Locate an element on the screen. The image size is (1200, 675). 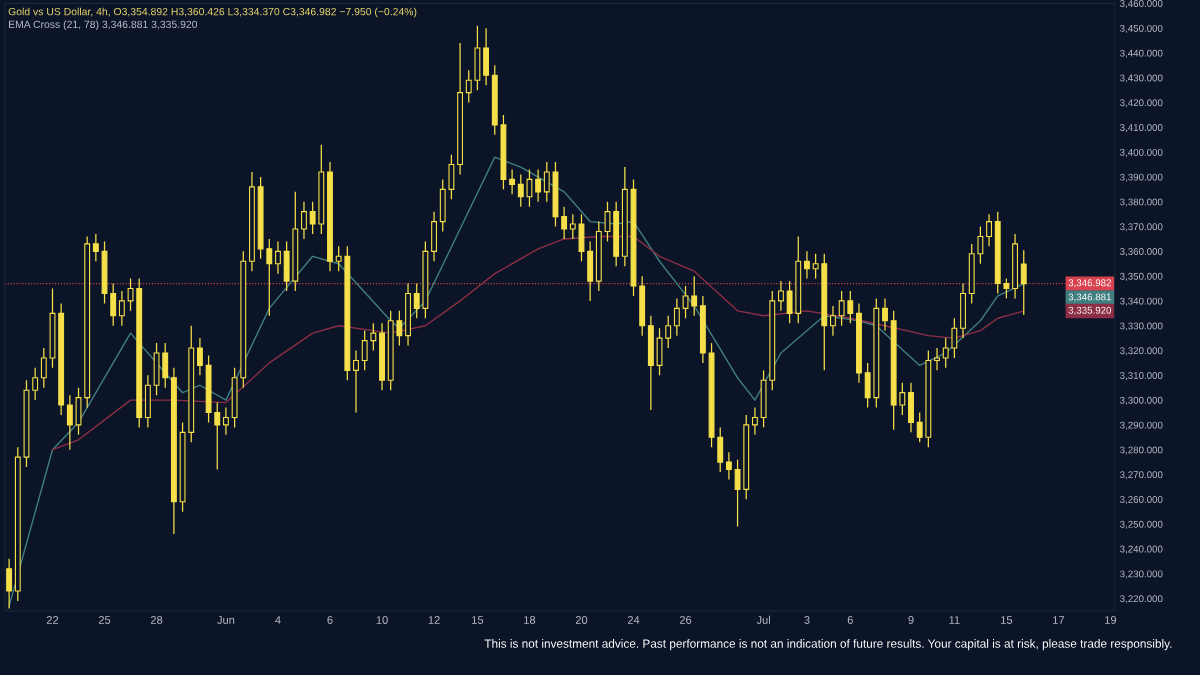
y-tick-label: 3,320.000 is located at coordinates (1141, 351).